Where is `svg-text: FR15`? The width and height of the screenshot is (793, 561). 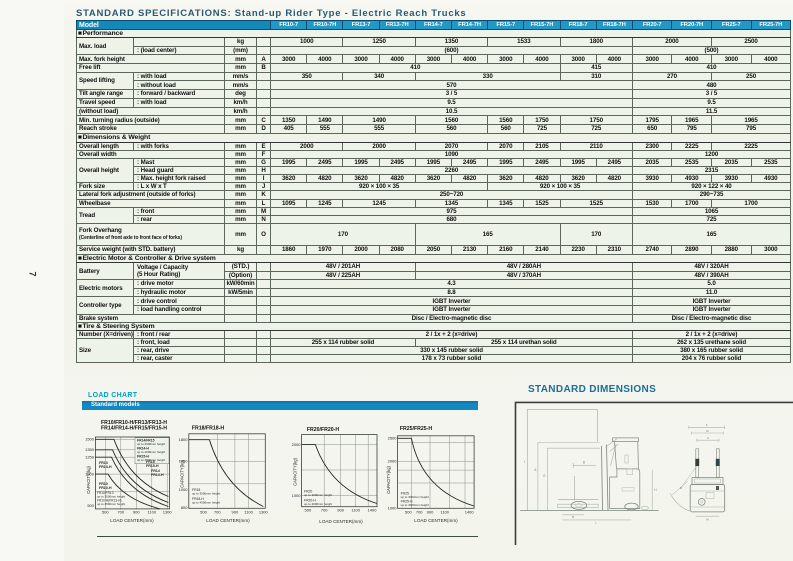 svg-text: FR15 is located at coordinates (150, 462).